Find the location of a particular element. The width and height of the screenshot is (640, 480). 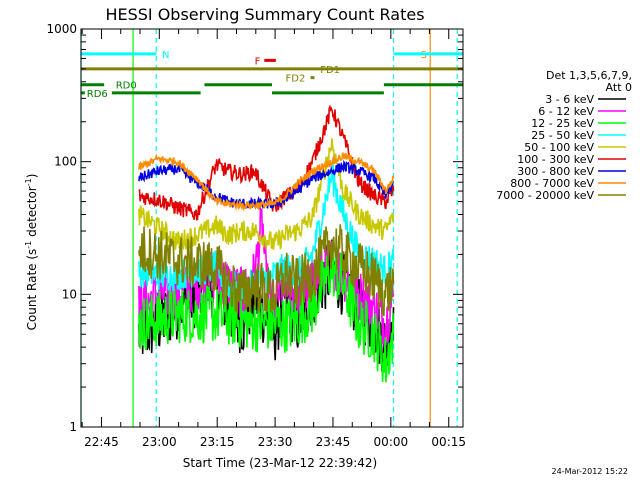

state-bar-label: RD0 is located at coordinates (126, 86).